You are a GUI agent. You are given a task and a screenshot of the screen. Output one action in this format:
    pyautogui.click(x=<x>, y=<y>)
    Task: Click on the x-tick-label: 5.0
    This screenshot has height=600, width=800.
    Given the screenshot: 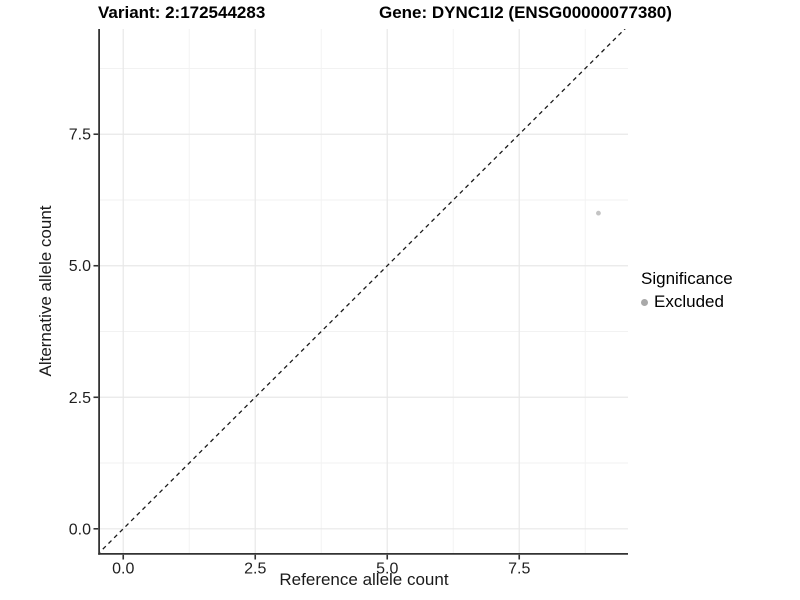 What is the action you would take?
    pyautogui.click(x=387, y=569)
    